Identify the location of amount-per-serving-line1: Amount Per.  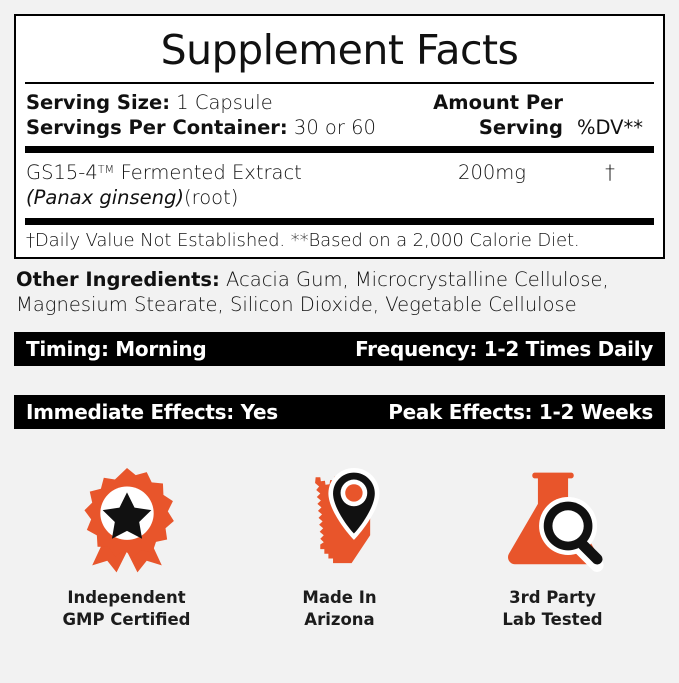
(498, 102).